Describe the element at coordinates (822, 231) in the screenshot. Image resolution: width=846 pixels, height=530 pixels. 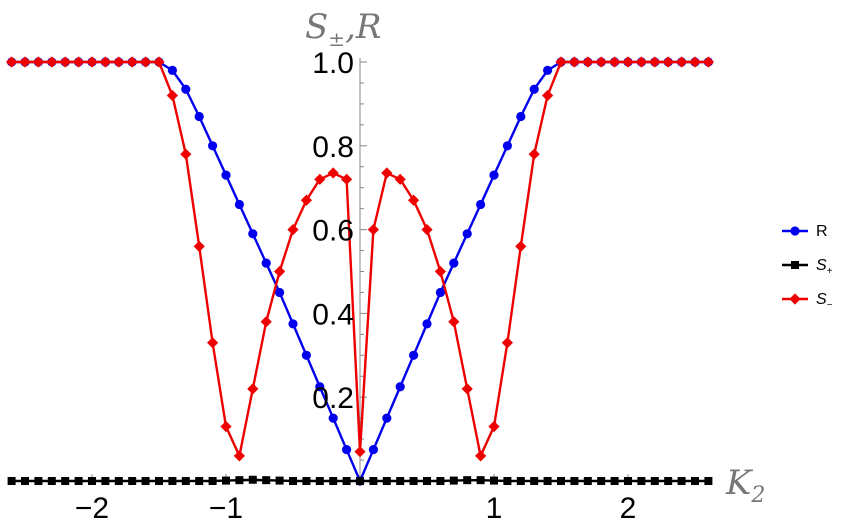
I see `legend-label: R` at that location.